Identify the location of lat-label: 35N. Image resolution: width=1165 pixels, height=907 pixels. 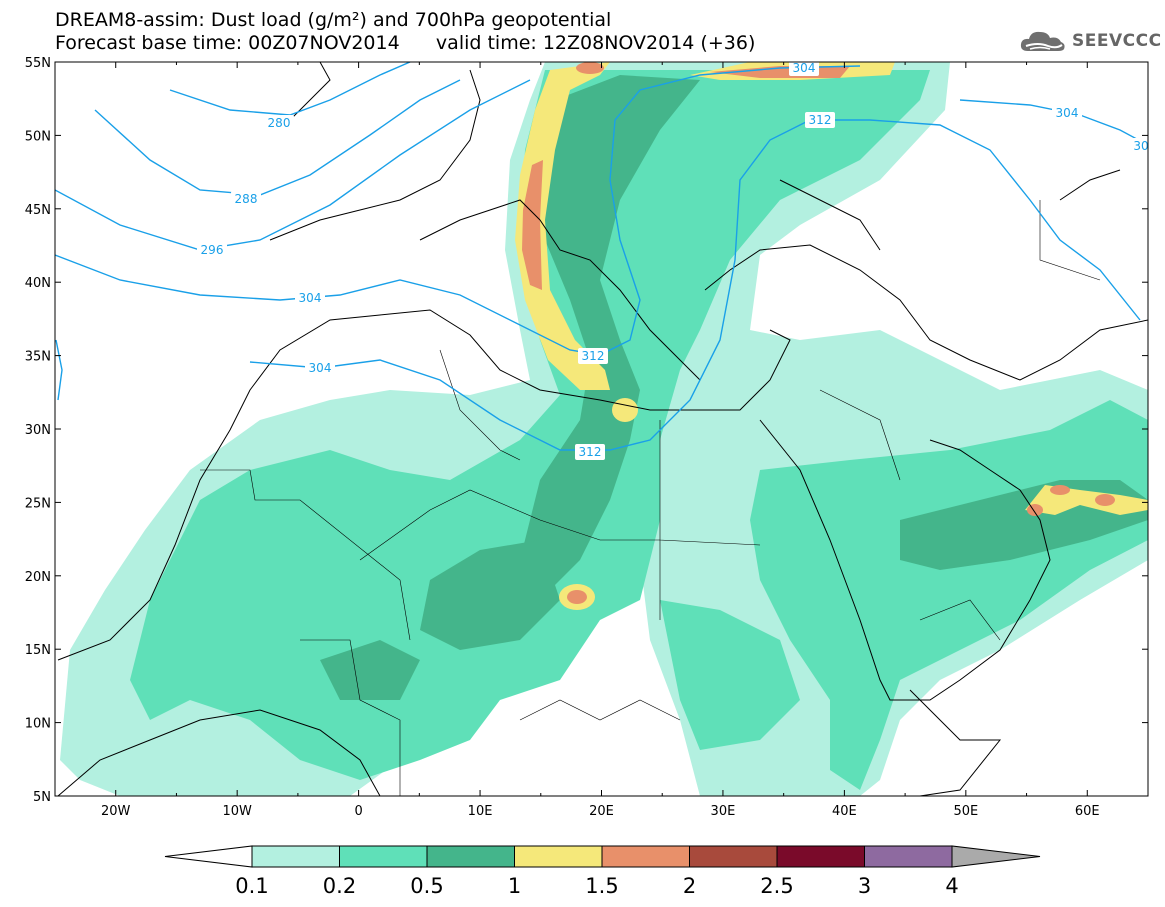
(38, 357).